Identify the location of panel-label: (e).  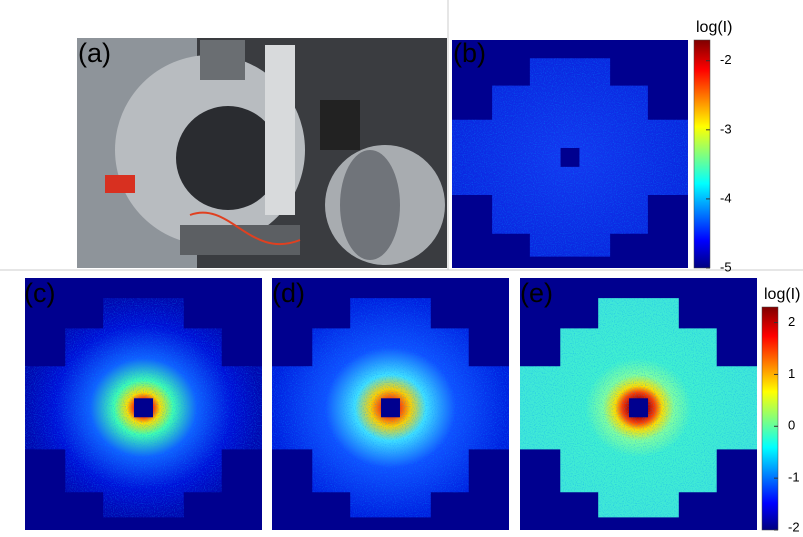
(536, 293).